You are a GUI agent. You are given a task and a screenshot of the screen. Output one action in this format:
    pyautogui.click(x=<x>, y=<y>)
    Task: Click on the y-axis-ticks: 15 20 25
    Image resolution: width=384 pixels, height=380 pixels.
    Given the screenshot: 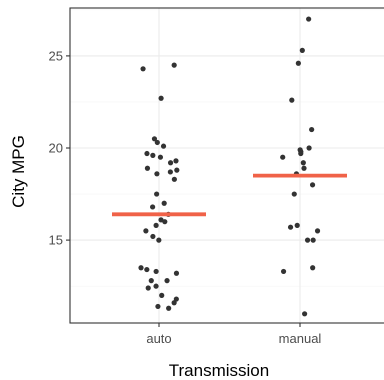 What is the action you would take?
    pyautogui.click(x=59, y=148)
    